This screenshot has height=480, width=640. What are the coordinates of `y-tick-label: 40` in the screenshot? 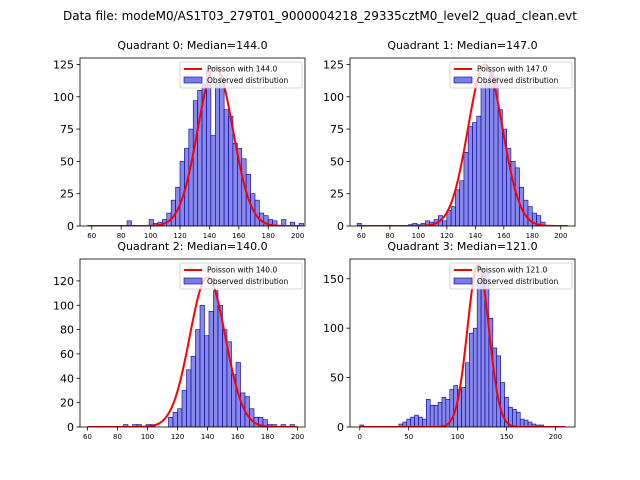 It's located at (67, 378).